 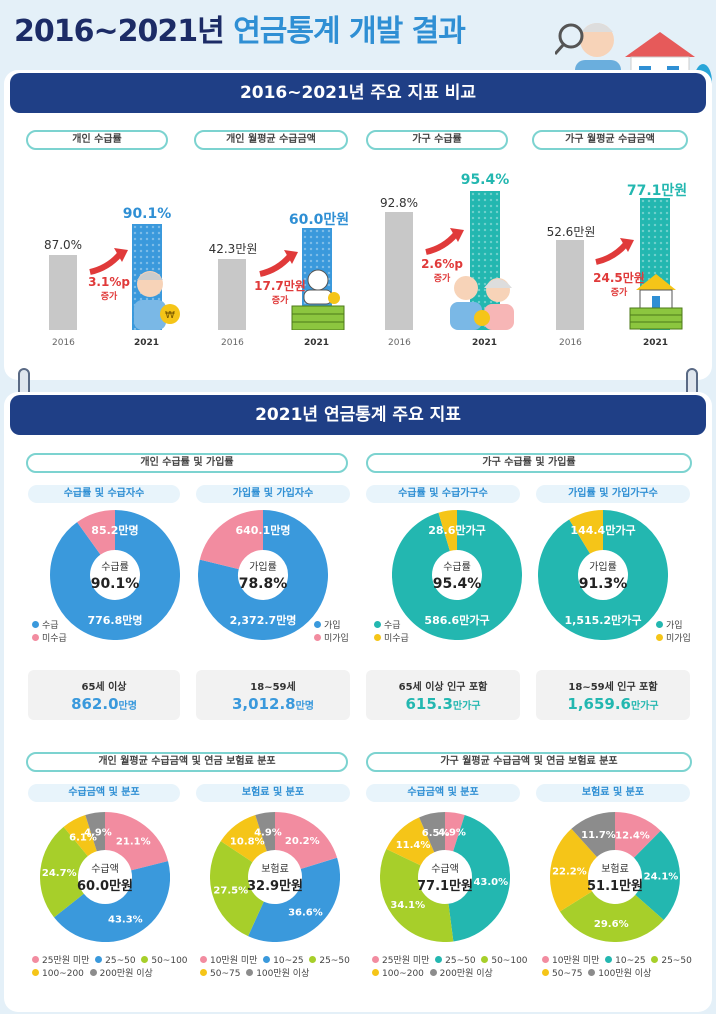 I want to click on chart1-label: 개인 수급률, so click(x=97, y=140).